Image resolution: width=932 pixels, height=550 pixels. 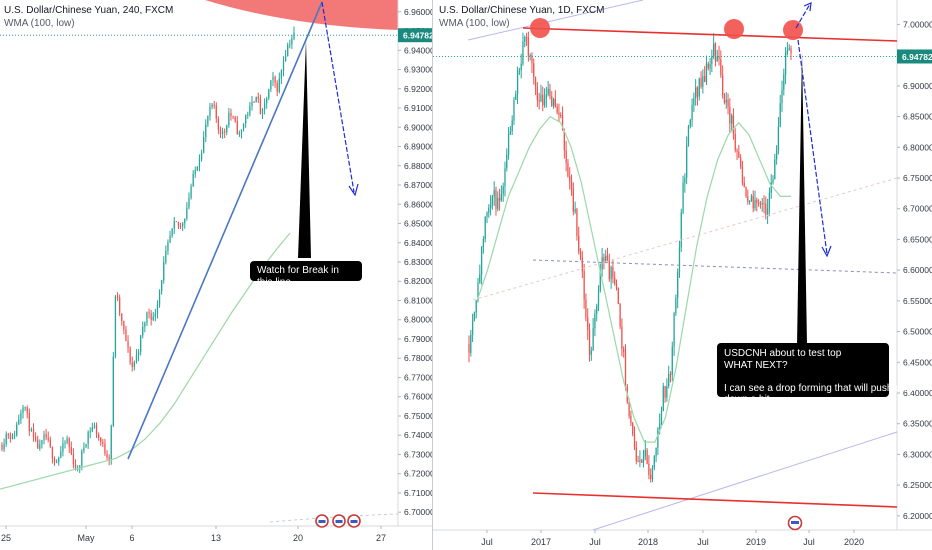 What do you see at coordinates (145, 361) in the screenshot?
I see `wma-line` at bounding box center [145, 361].